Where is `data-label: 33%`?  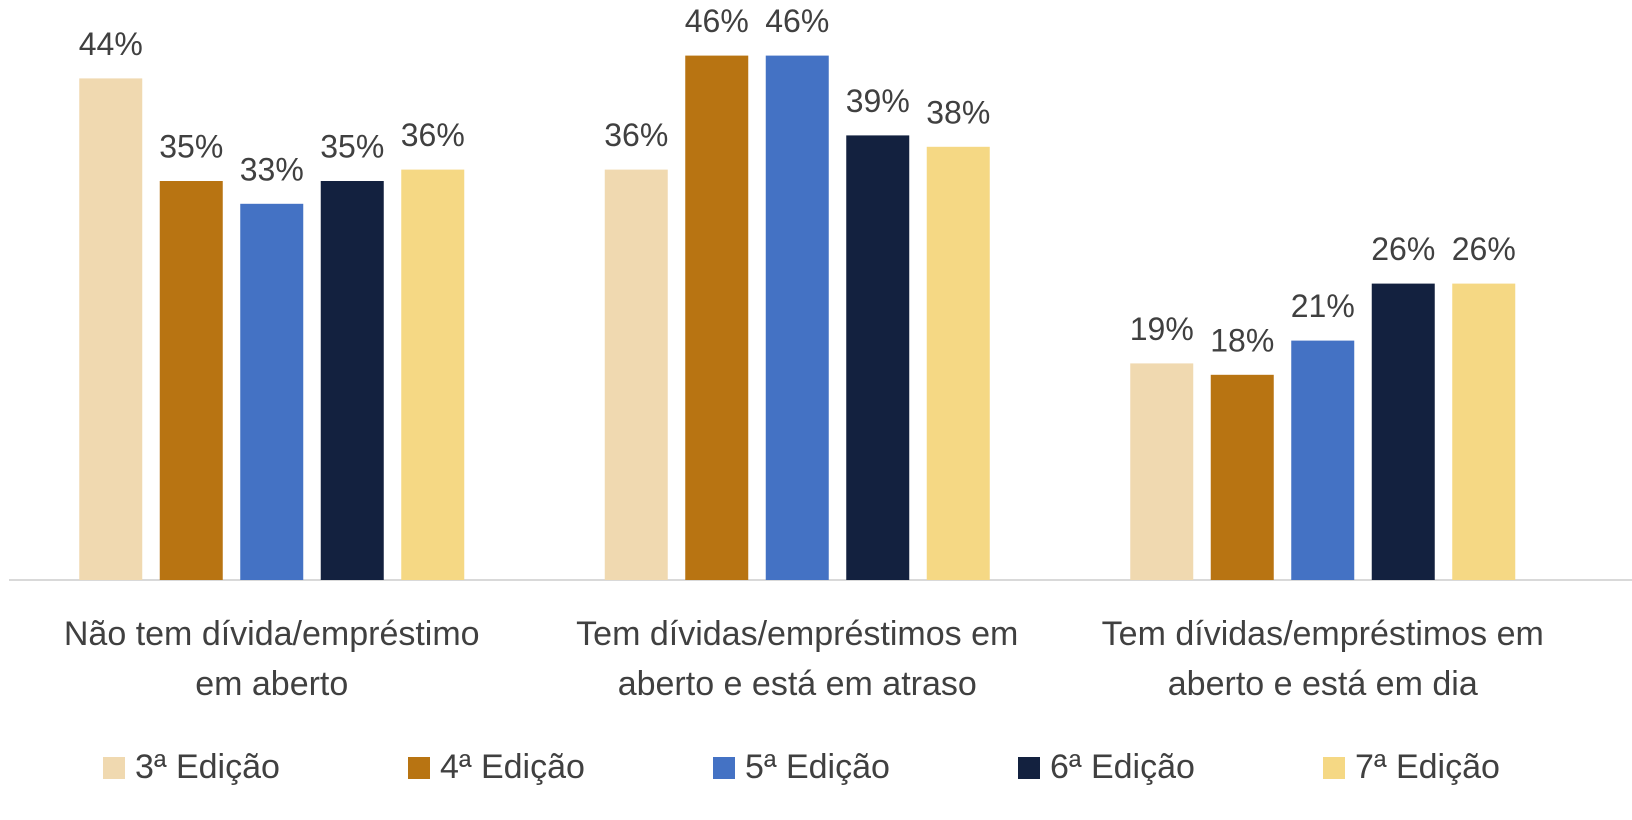
data-label: 33% is located at coordinates (272, 169).